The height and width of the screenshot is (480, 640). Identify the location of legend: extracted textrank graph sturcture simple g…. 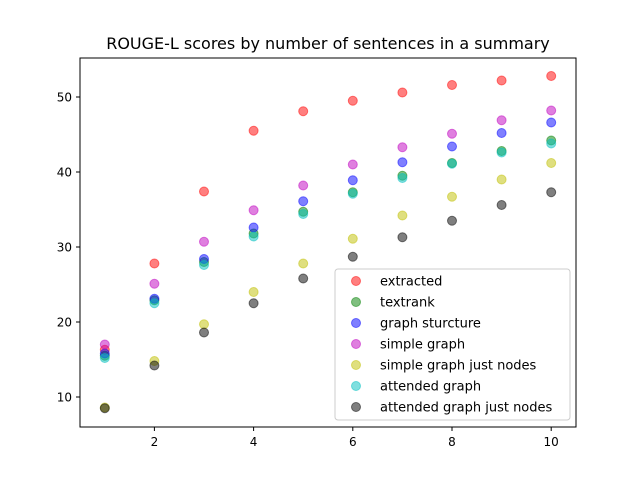
(452, 344).